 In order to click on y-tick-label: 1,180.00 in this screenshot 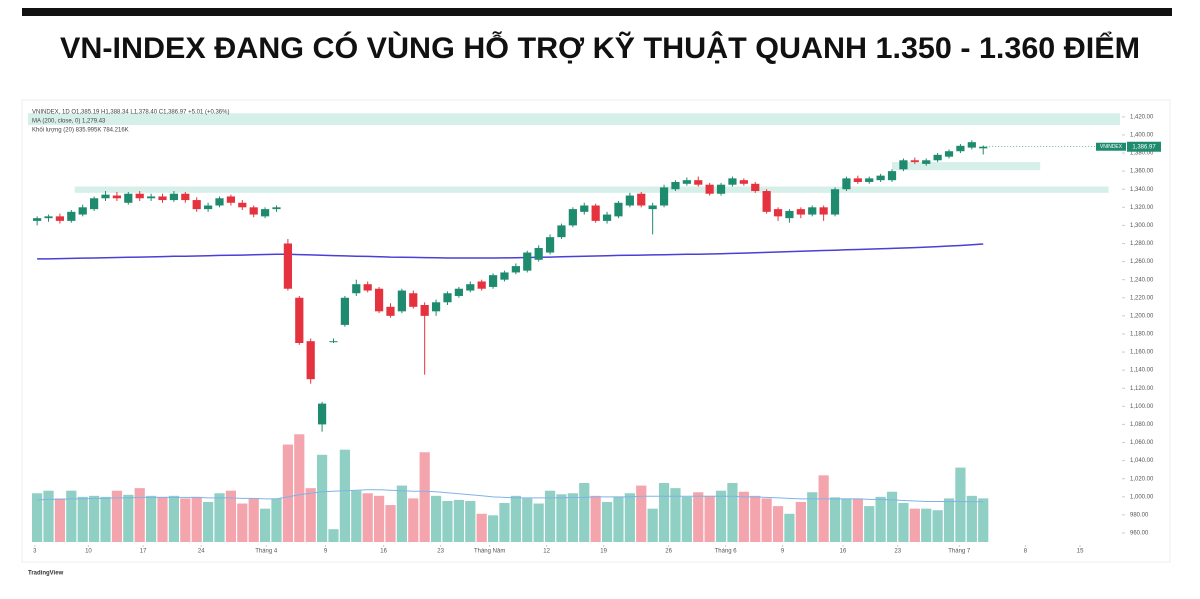, I will do `click(1142, 335)`.